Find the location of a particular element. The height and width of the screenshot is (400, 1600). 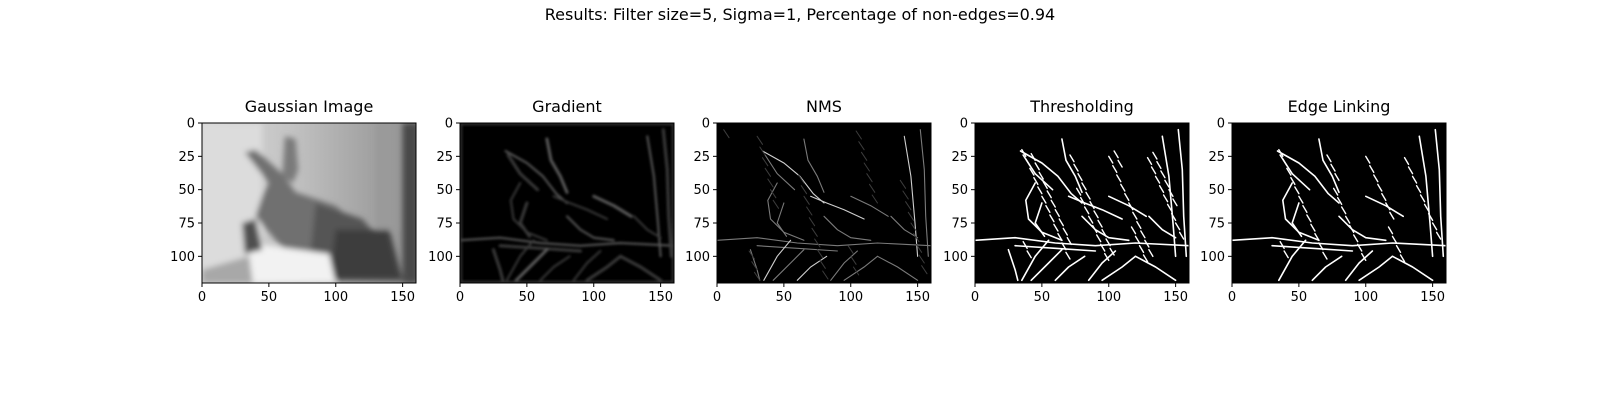

panel-title: Gaussian Image is located at coordinates (309, 106).